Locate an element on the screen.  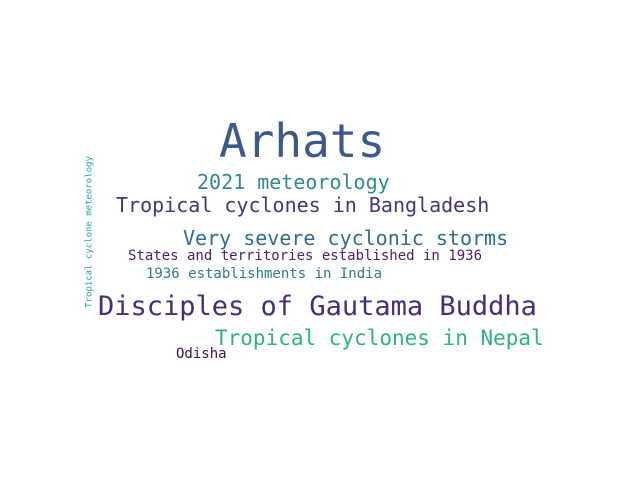
word-odisha: Odisha is located at coordinates (201, 354).